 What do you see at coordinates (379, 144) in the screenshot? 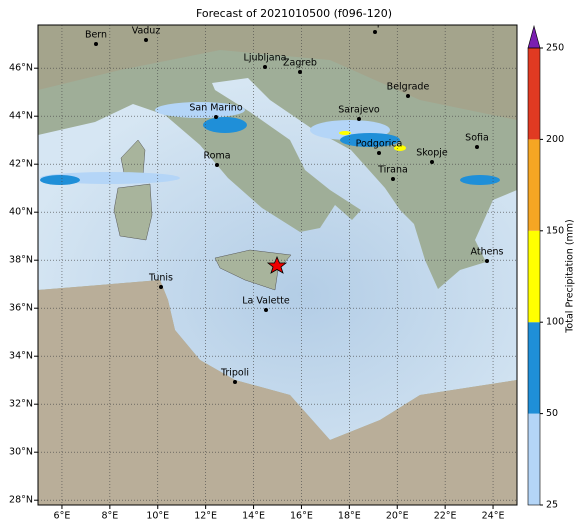
I see `city-label: Podgorica` at bounding box center [379, 144].